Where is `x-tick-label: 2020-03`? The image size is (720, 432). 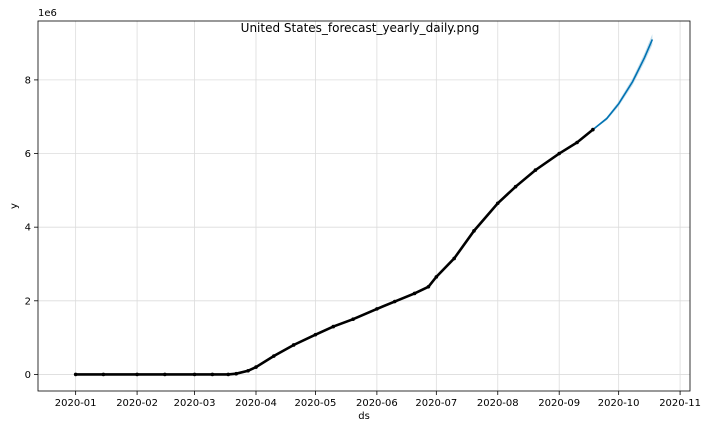 x-tick-label: 2020-03 is located at coordinates (195, 403).